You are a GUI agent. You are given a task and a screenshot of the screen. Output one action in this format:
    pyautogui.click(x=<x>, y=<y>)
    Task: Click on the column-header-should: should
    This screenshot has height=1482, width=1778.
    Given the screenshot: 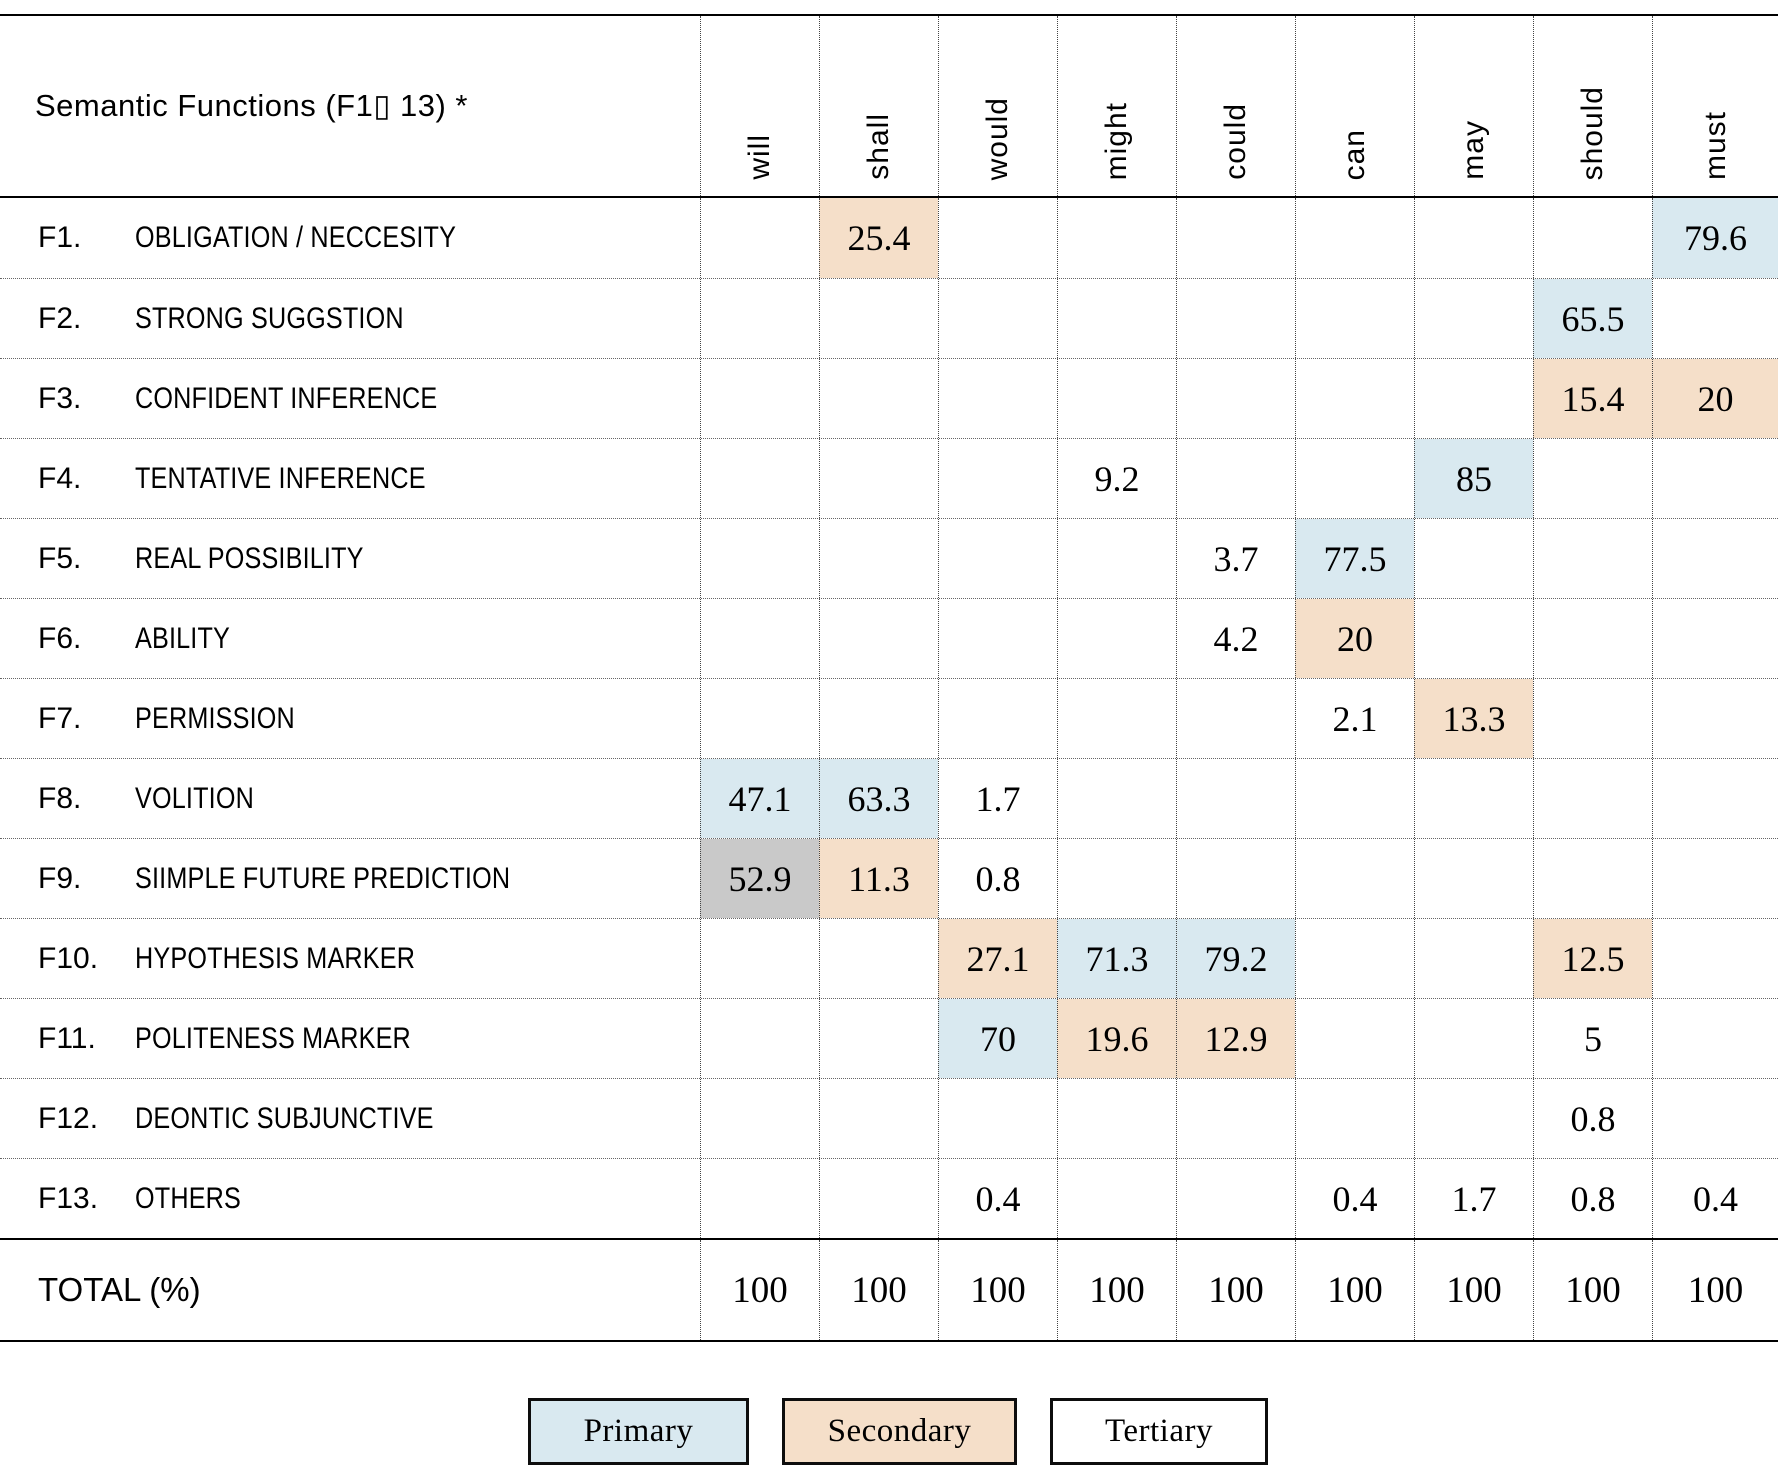 What is the action you would take?
    pyautogui.click(x=1592, y=106)
    